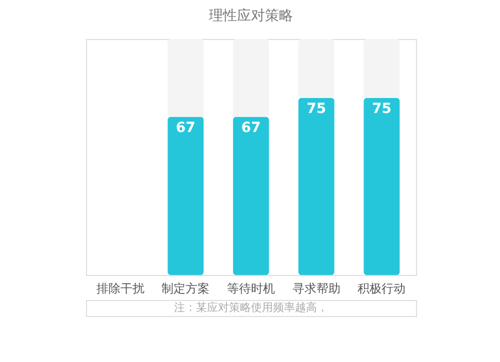  What do you see at coordinates (251, 289) in the screenshot?
I see `x-tick-label: 等待时机` at bounding box center [251, 289].